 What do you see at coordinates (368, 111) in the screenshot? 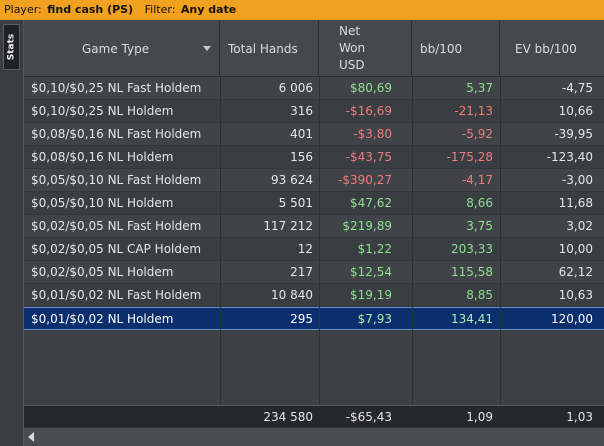
I see `net-won-cell: -$16,69` at bounding box center [368, 111].